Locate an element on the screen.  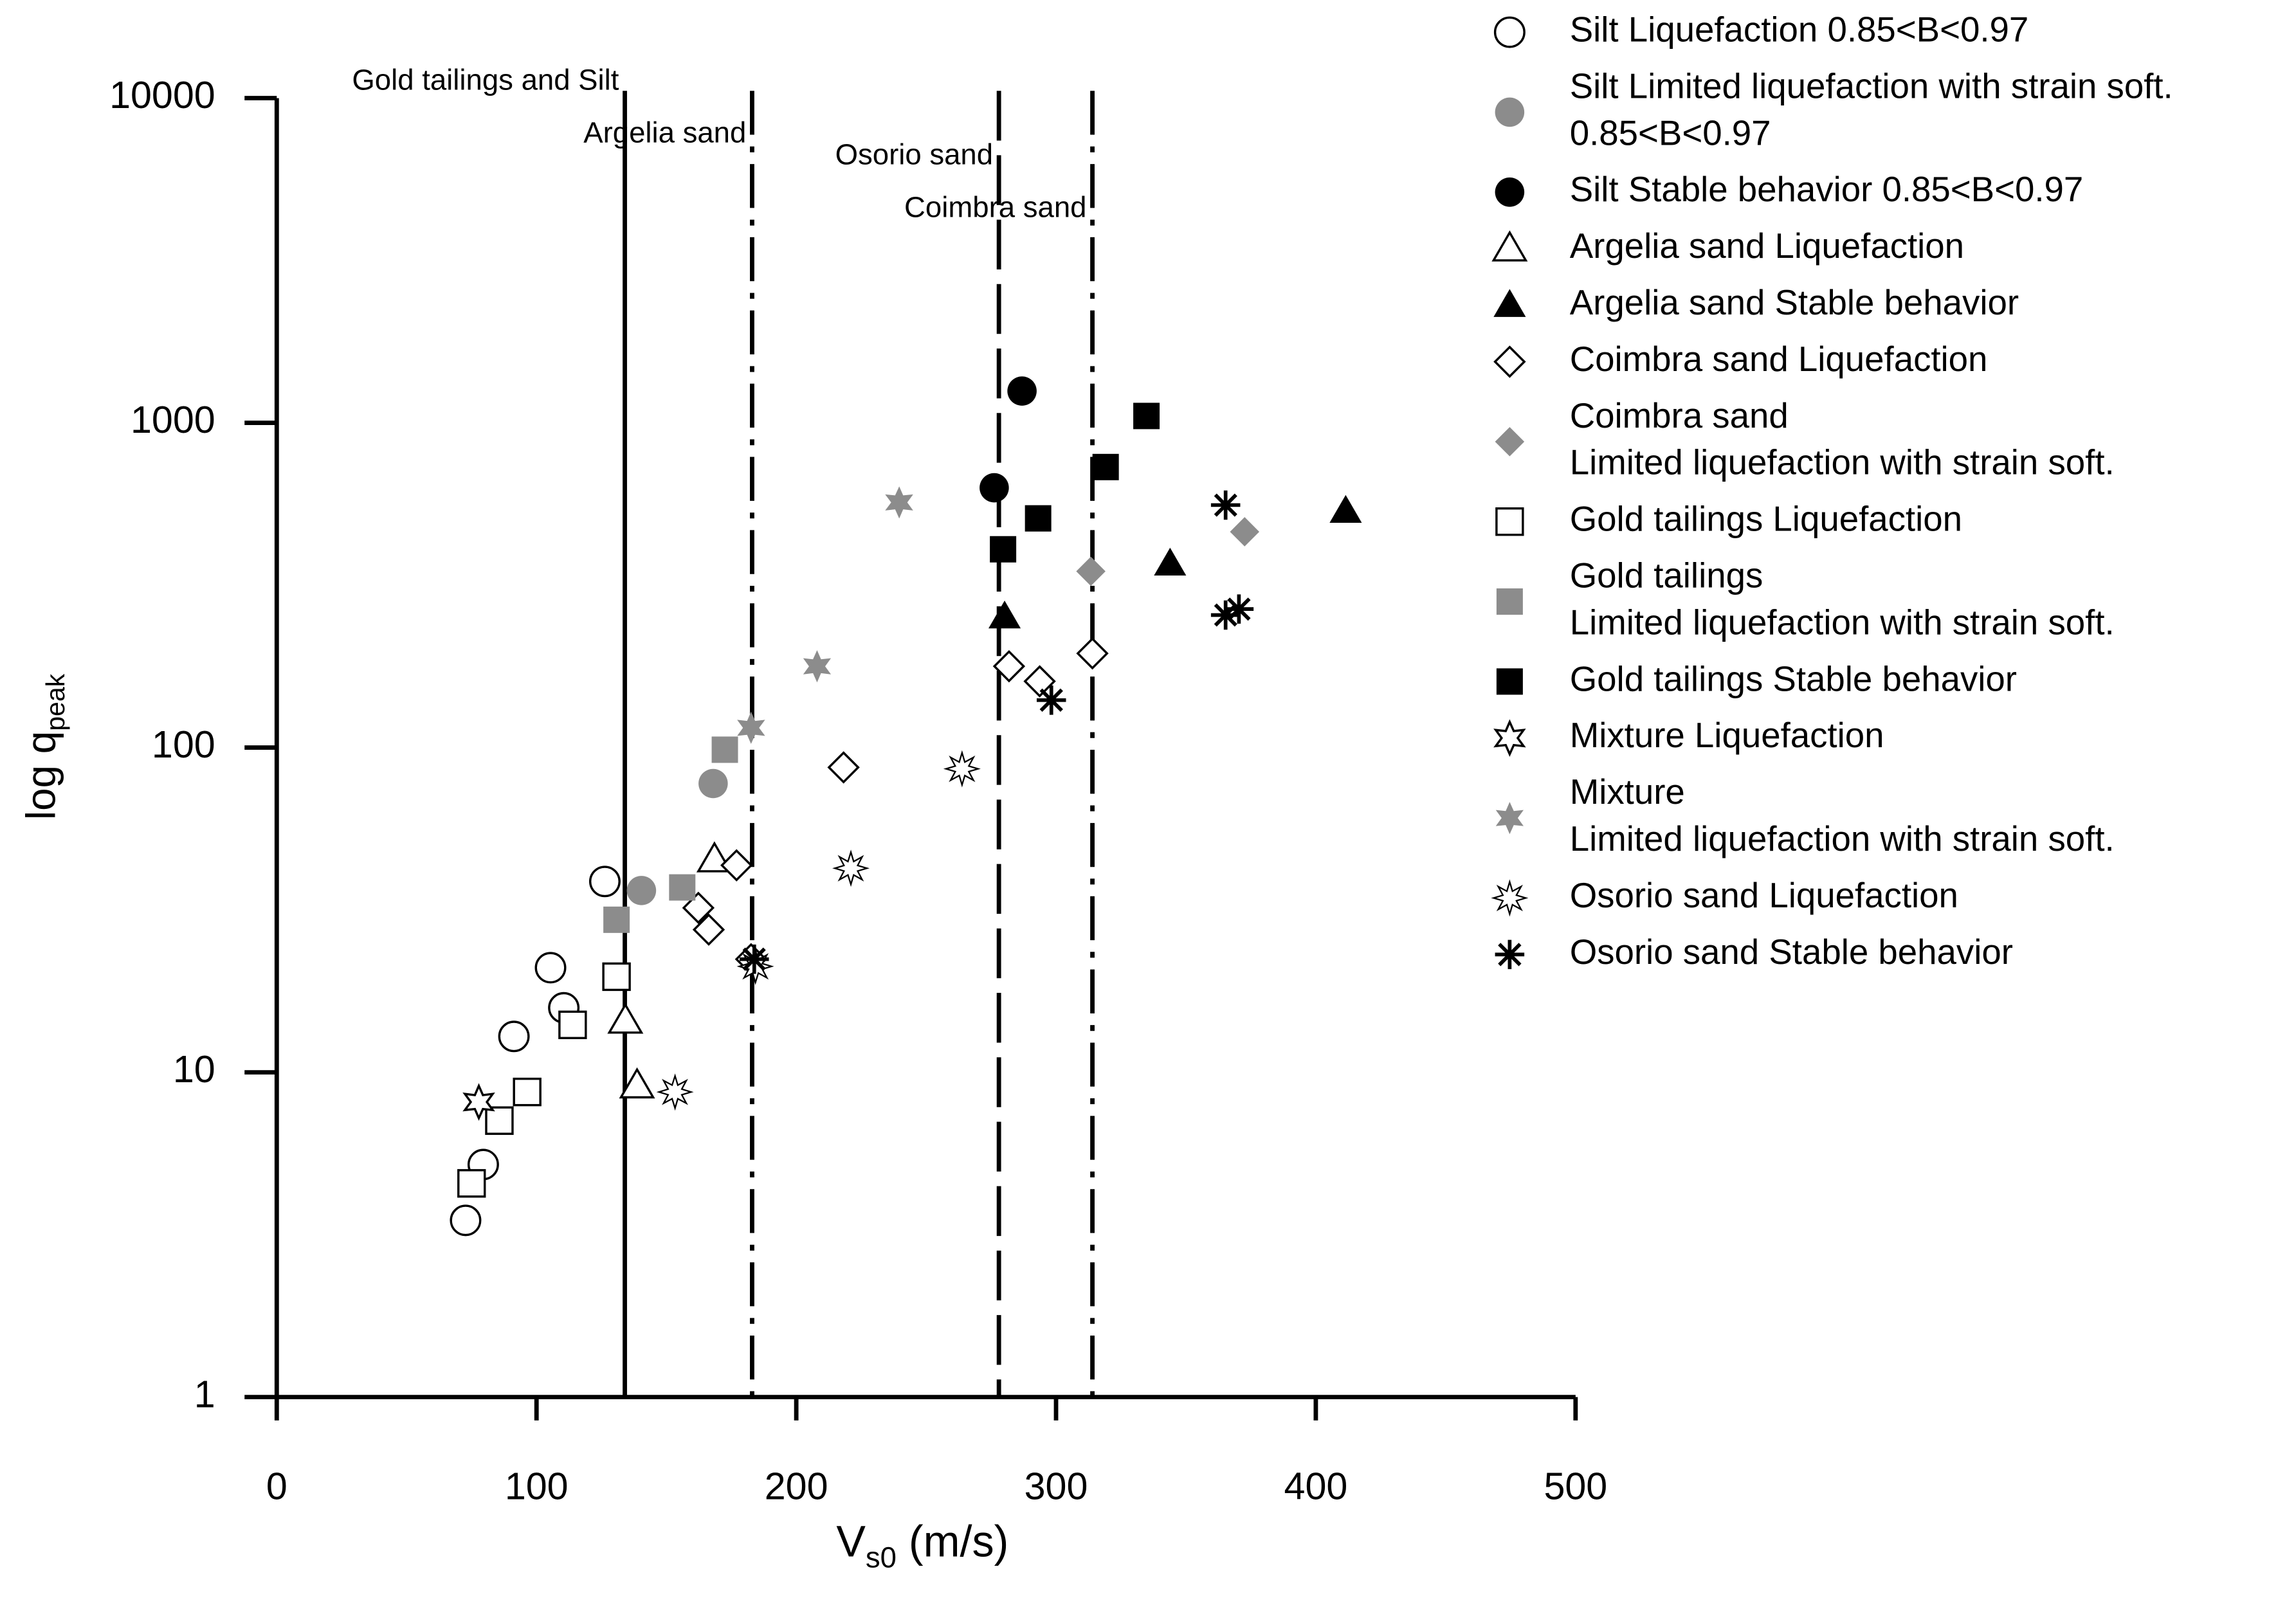
y-tick-label: 1 is located at coordinates (205, 1393).